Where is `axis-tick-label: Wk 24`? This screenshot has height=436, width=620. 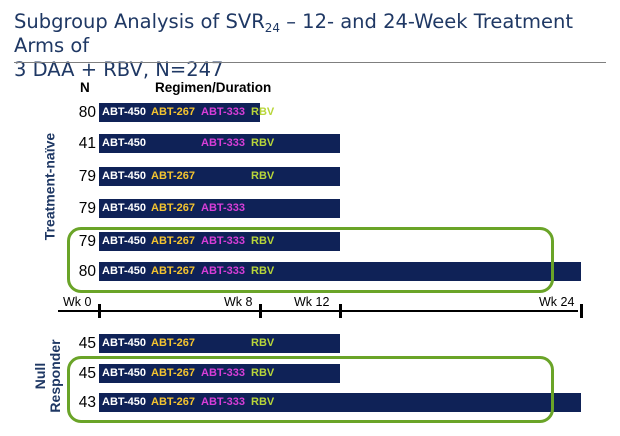 axis-tick-label: Wk 24 is located at coordinates (557, 302).